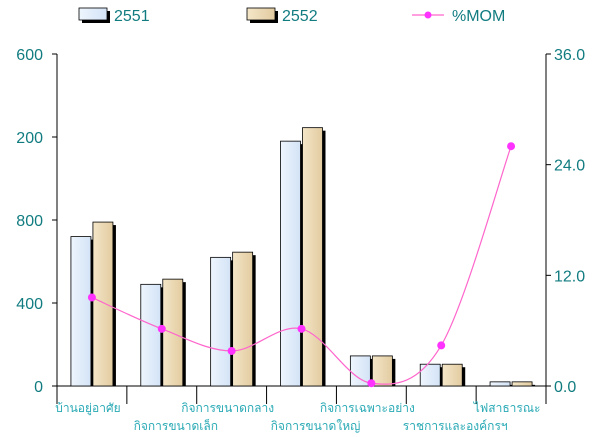 The width and height of the screenshot is (608, 437). Describe the element at coordinates (569, 55) in the screenshot. I see `right-axis-tick-label: 36.0` at that location.